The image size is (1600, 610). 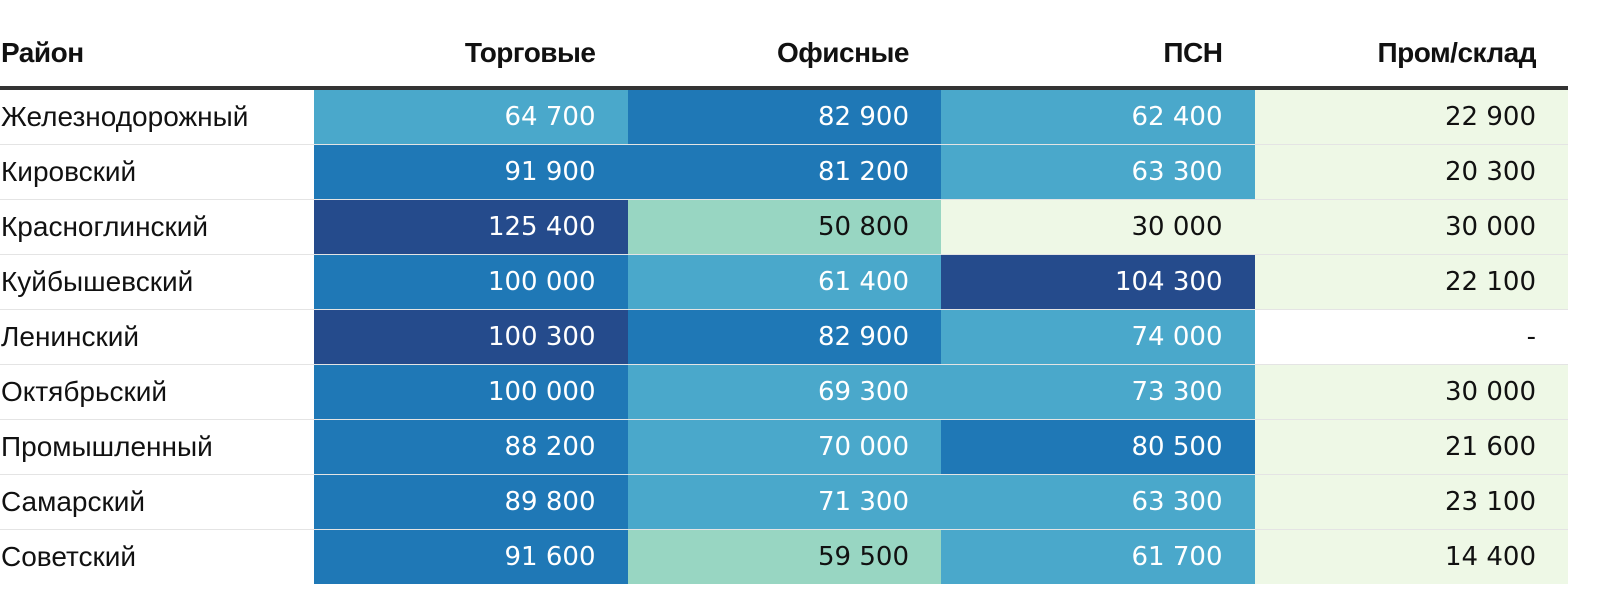 What do you see at coordinates (157, 55) in the screenshot?
I see `column-header-district: Район` at bounding box center [157, 55].